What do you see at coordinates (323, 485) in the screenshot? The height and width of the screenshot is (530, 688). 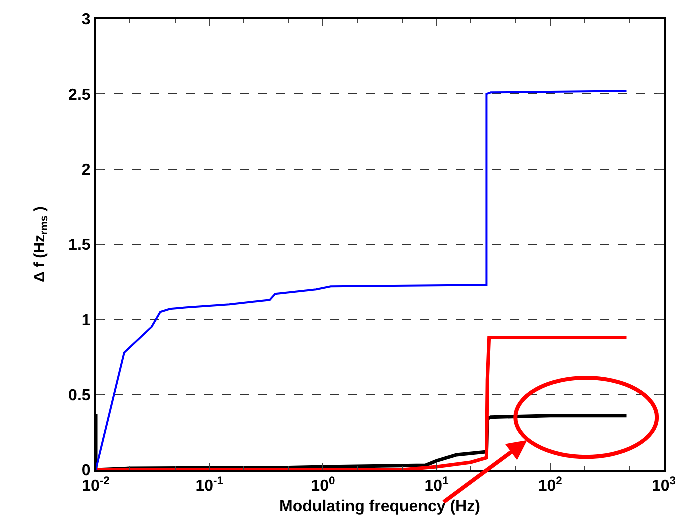 I see `x-tick-label: 10$^{0}$` at bounding box center [323, 485].